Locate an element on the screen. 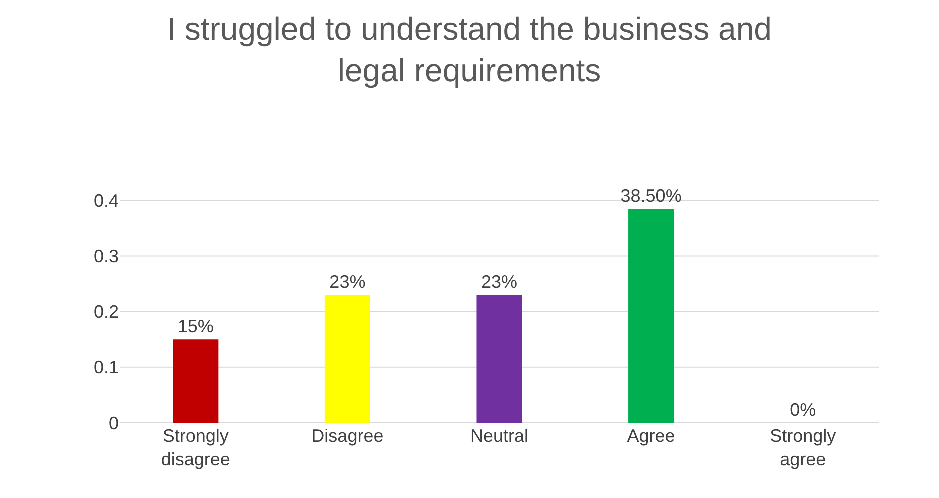  y-tick-label: 0.2 is located at coordinates (106, 312).